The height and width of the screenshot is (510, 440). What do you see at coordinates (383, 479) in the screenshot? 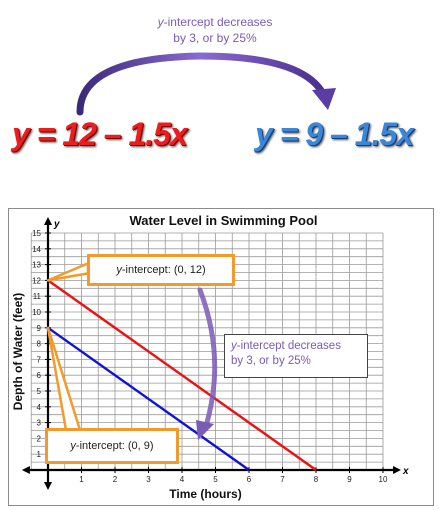
I see `x-tick-label: 10` at bounding box center [383, 479].